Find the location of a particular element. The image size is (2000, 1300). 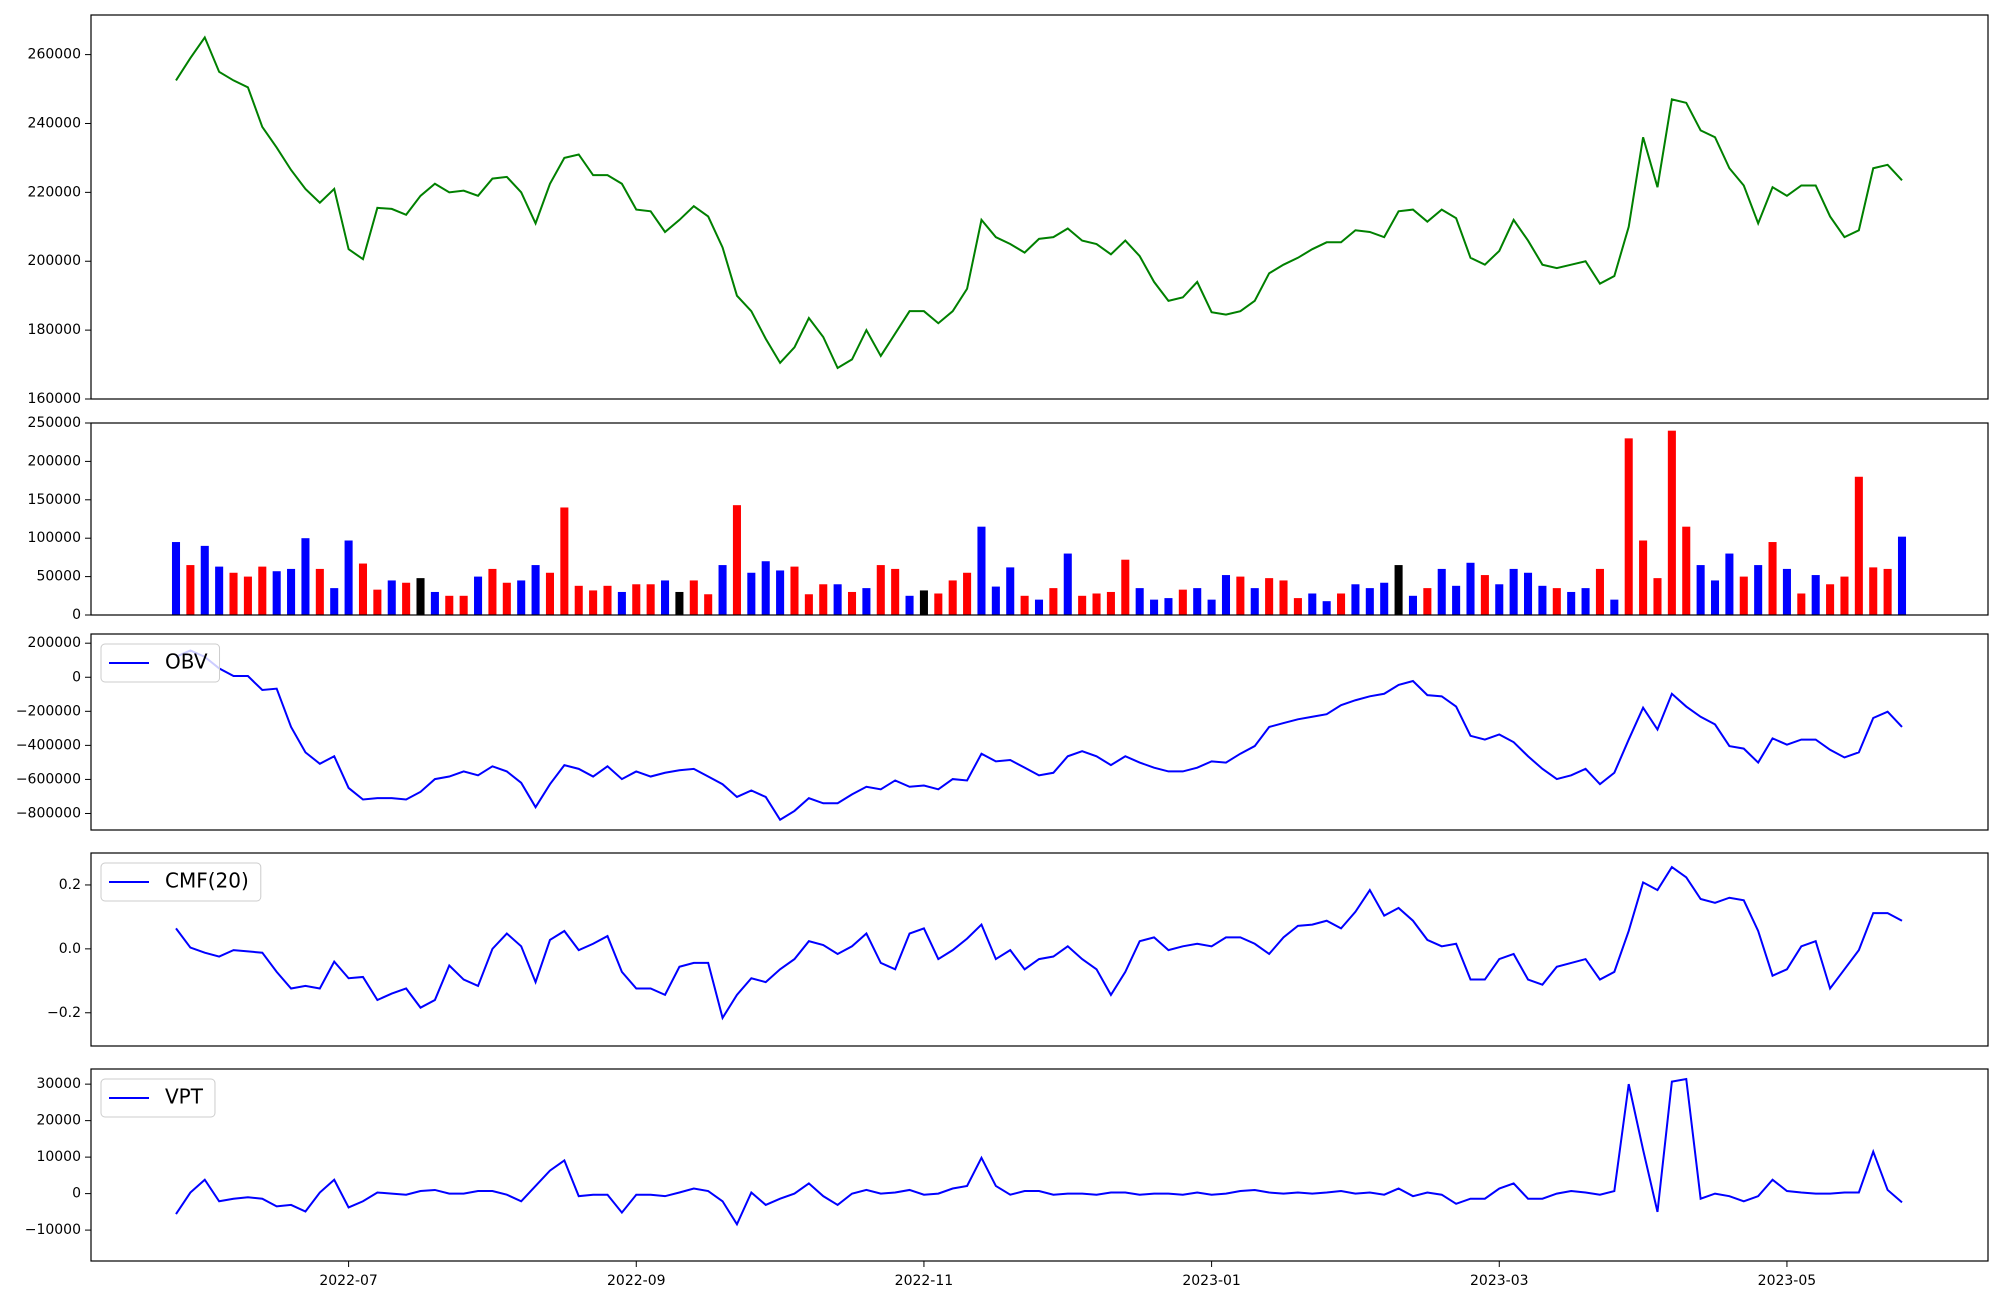

y-tick-label: −200000 is located at coordinates (48, 711).